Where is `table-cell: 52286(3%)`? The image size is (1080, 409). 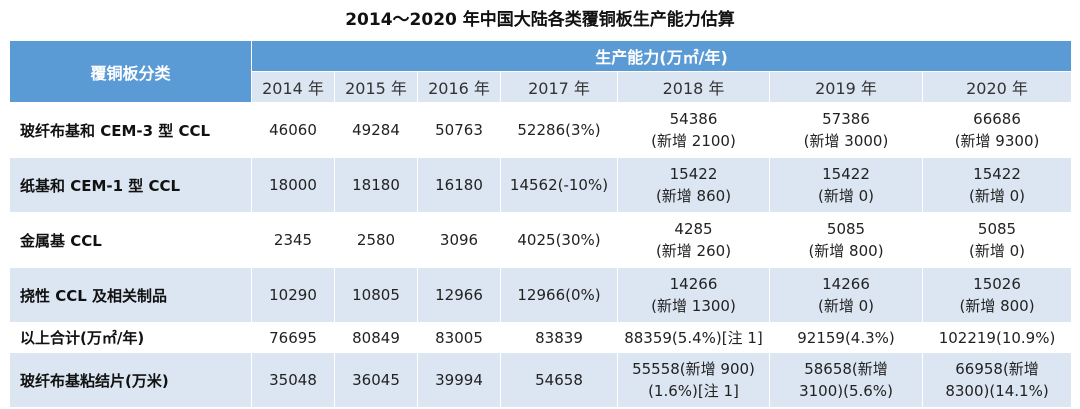 table-cell: 52286(3%) is located at coordinates (559, 130).